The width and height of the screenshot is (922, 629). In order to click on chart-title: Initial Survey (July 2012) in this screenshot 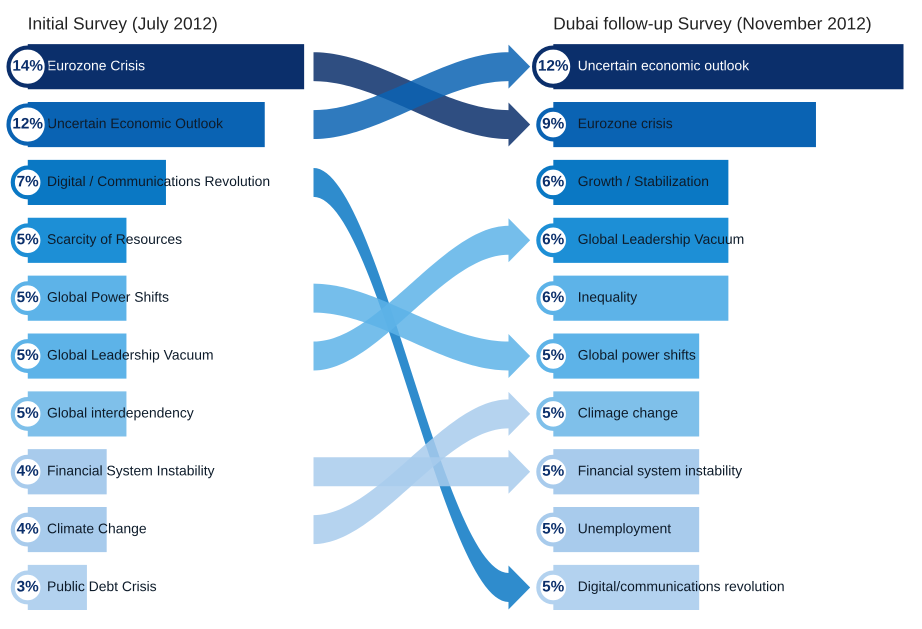, I will do `click(123, 25)`.